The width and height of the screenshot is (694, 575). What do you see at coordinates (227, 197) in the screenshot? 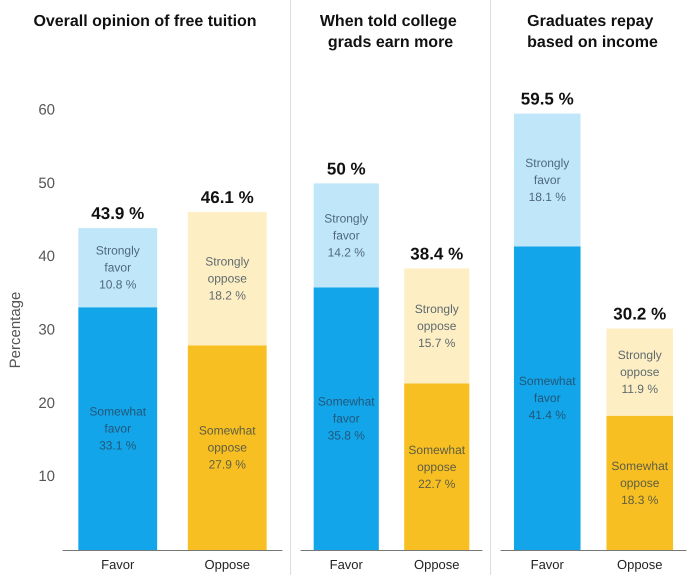
I see `total-label: 46.1 %` at bounding box center [227, 197].